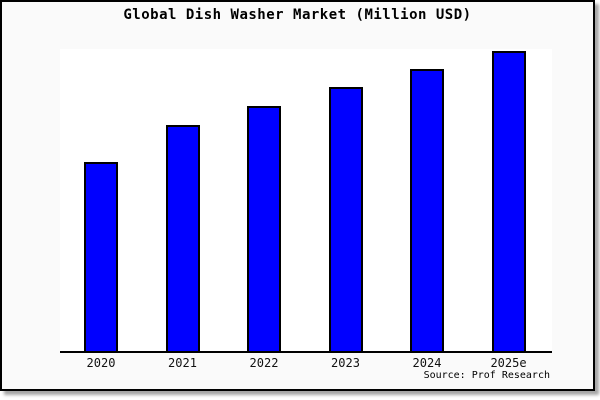  Describe the element at coordinates (427, 363) in the screenshot. I see `x-tick-label-2024: 2024` at that location.